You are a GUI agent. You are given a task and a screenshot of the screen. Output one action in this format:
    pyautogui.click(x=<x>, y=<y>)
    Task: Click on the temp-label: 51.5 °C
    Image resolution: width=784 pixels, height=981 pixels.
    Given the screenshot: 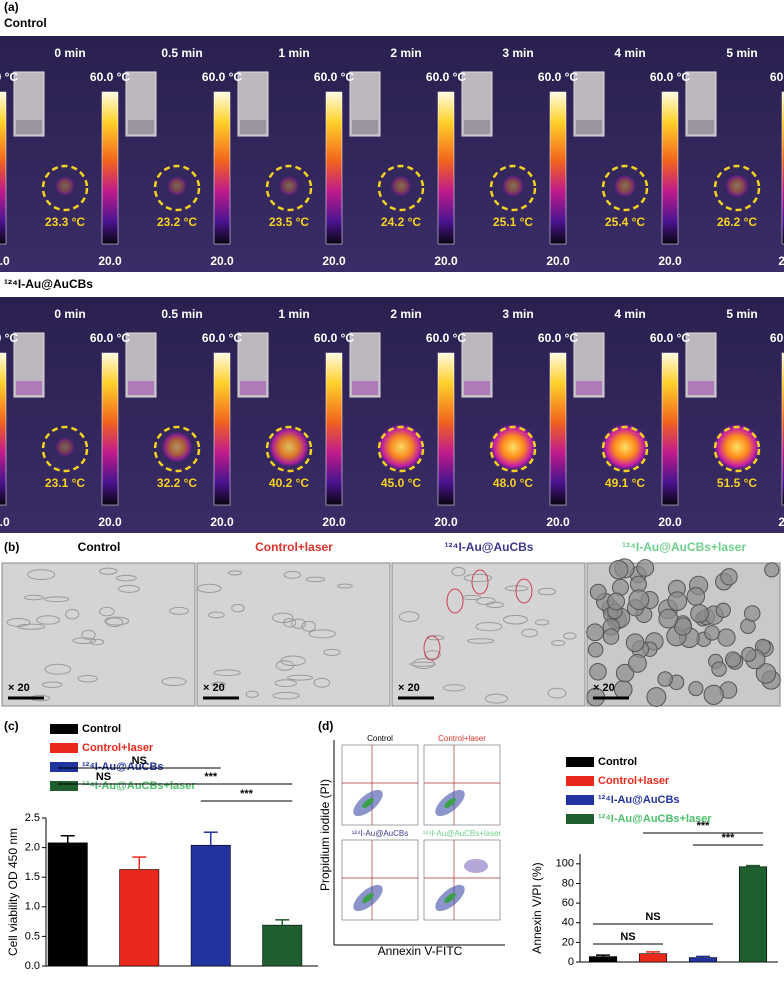 What is the action you would take?
    pyautogui.click(x=737, y=483)
    